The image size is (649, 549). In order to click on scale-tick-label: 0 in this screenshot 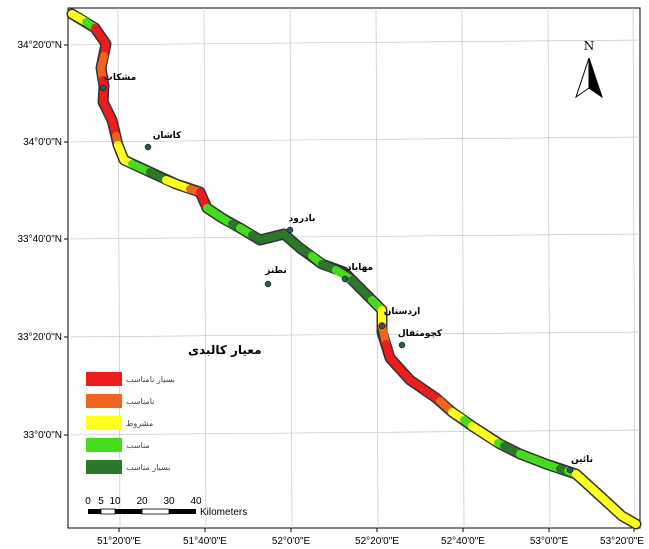, I will do `click(88, 501)`.